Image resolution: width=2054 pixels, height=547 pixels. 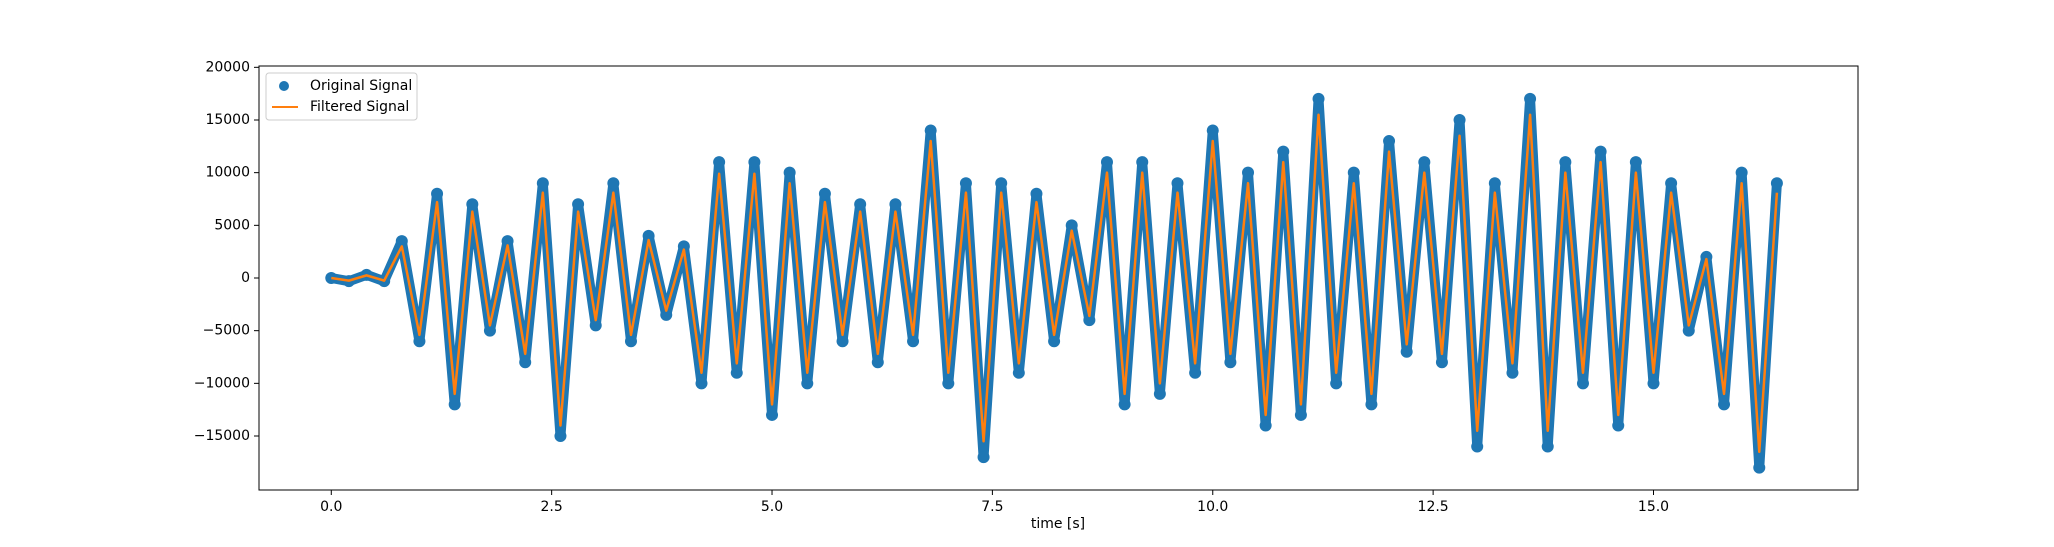 I want to click on legend-marker, so click(x=284, y=86).